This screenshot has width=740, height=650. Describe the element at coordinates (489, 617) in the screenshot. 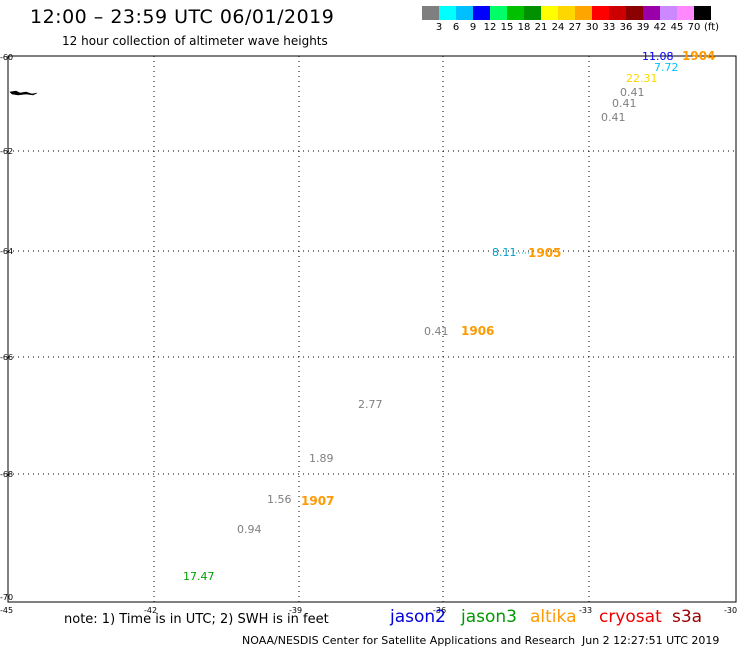

I see `legend-jason3: jason3` at that location.